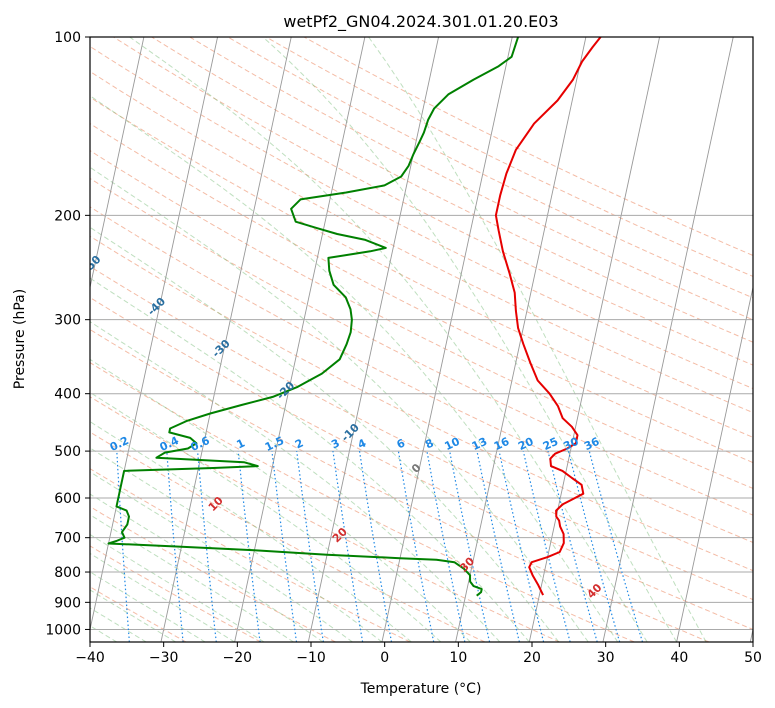 The height and width of the screenshot is (708, 775). I want to click on x-tick-label: 10, so click(458, 658).